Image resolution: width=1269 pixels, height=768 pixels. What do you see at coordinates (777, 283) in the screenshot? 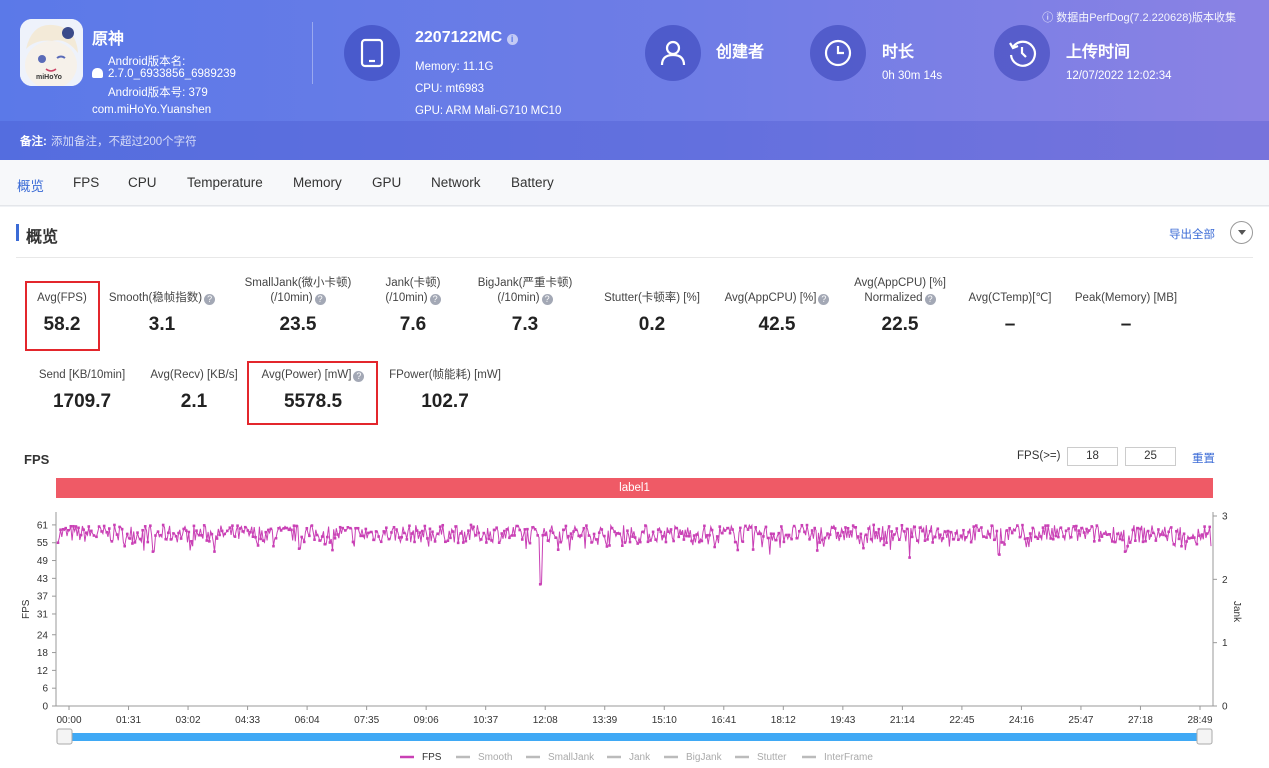
I see `metric-label` at bounding box center [777, 283].